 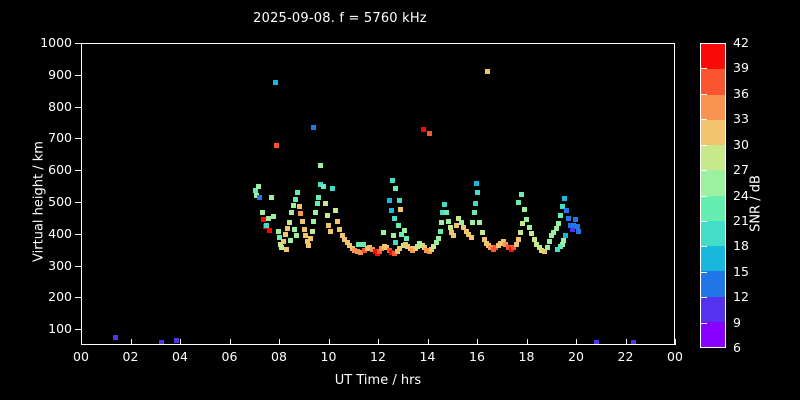 What do you see at coordinates (427, 356) in the screenshot?
I see `x-axis-tick-label: 14` at bounding box center [427, 356].